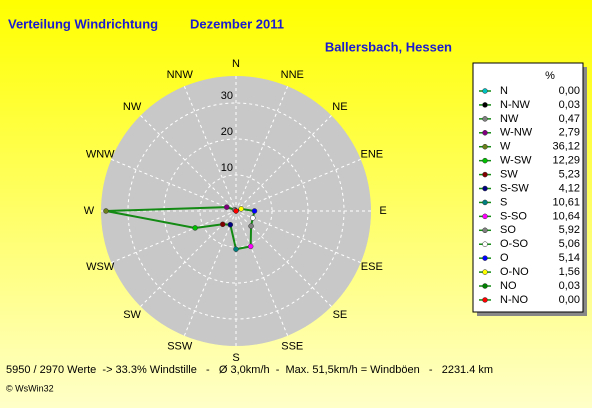  Describe the element at coordinates (569, 258) in the screenshot. I see `legend-value: 5,14` at that location.